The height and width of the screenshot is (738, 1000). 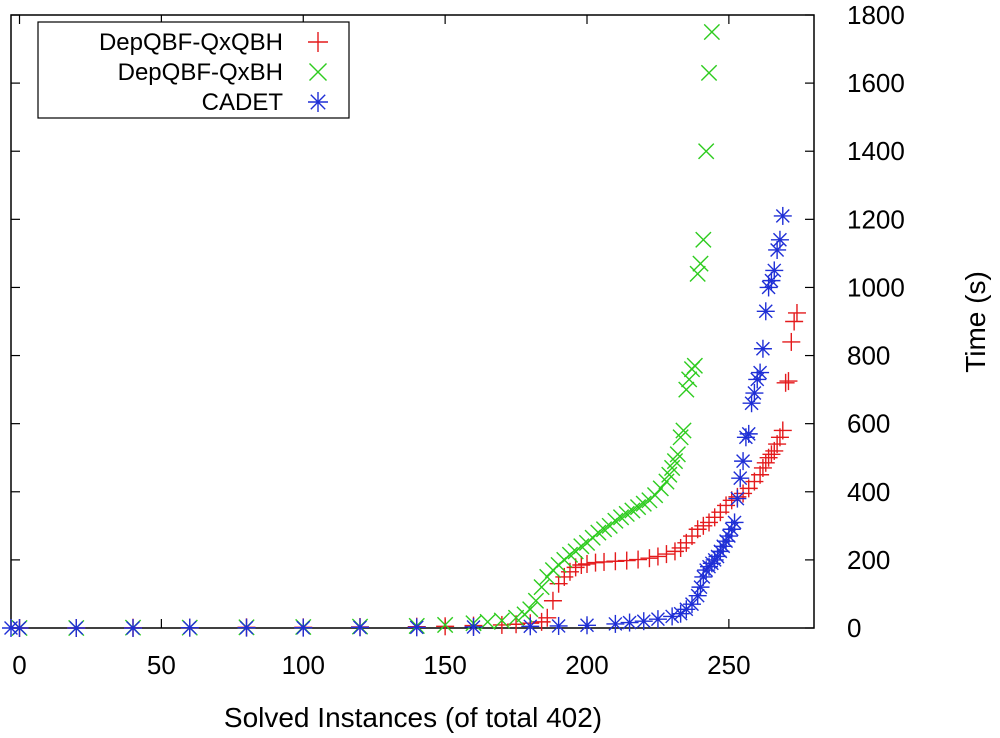 What do you see at coordinates (19, 665) in the screenshot?
I see `x-tick-label: 0` at bounding box center [19, 665].